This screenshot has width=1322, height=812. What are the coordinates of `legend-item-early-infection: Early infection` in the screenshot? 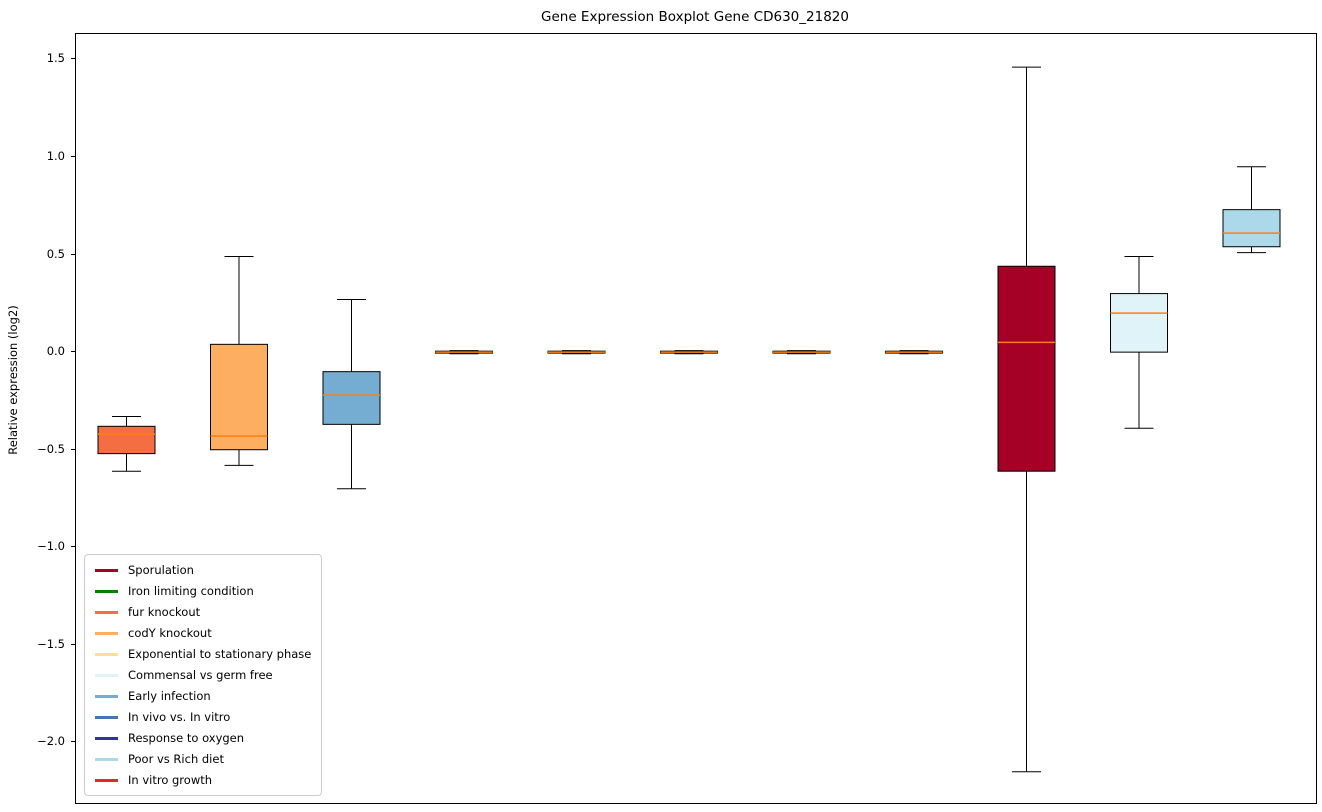 It's located at (203, 696).